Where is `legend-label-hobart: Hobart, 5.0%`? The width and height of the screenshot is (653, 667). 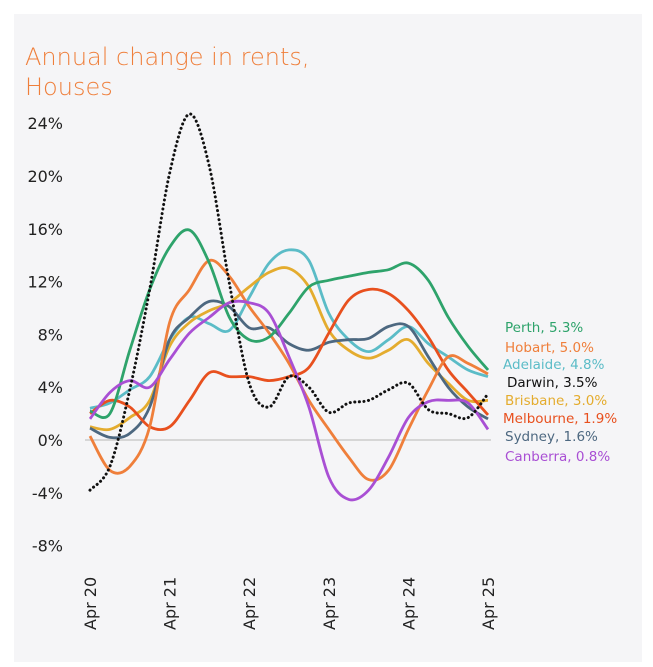
legend-label-hobart: Hobart, 5.0% is located at coordinates (549, 348).